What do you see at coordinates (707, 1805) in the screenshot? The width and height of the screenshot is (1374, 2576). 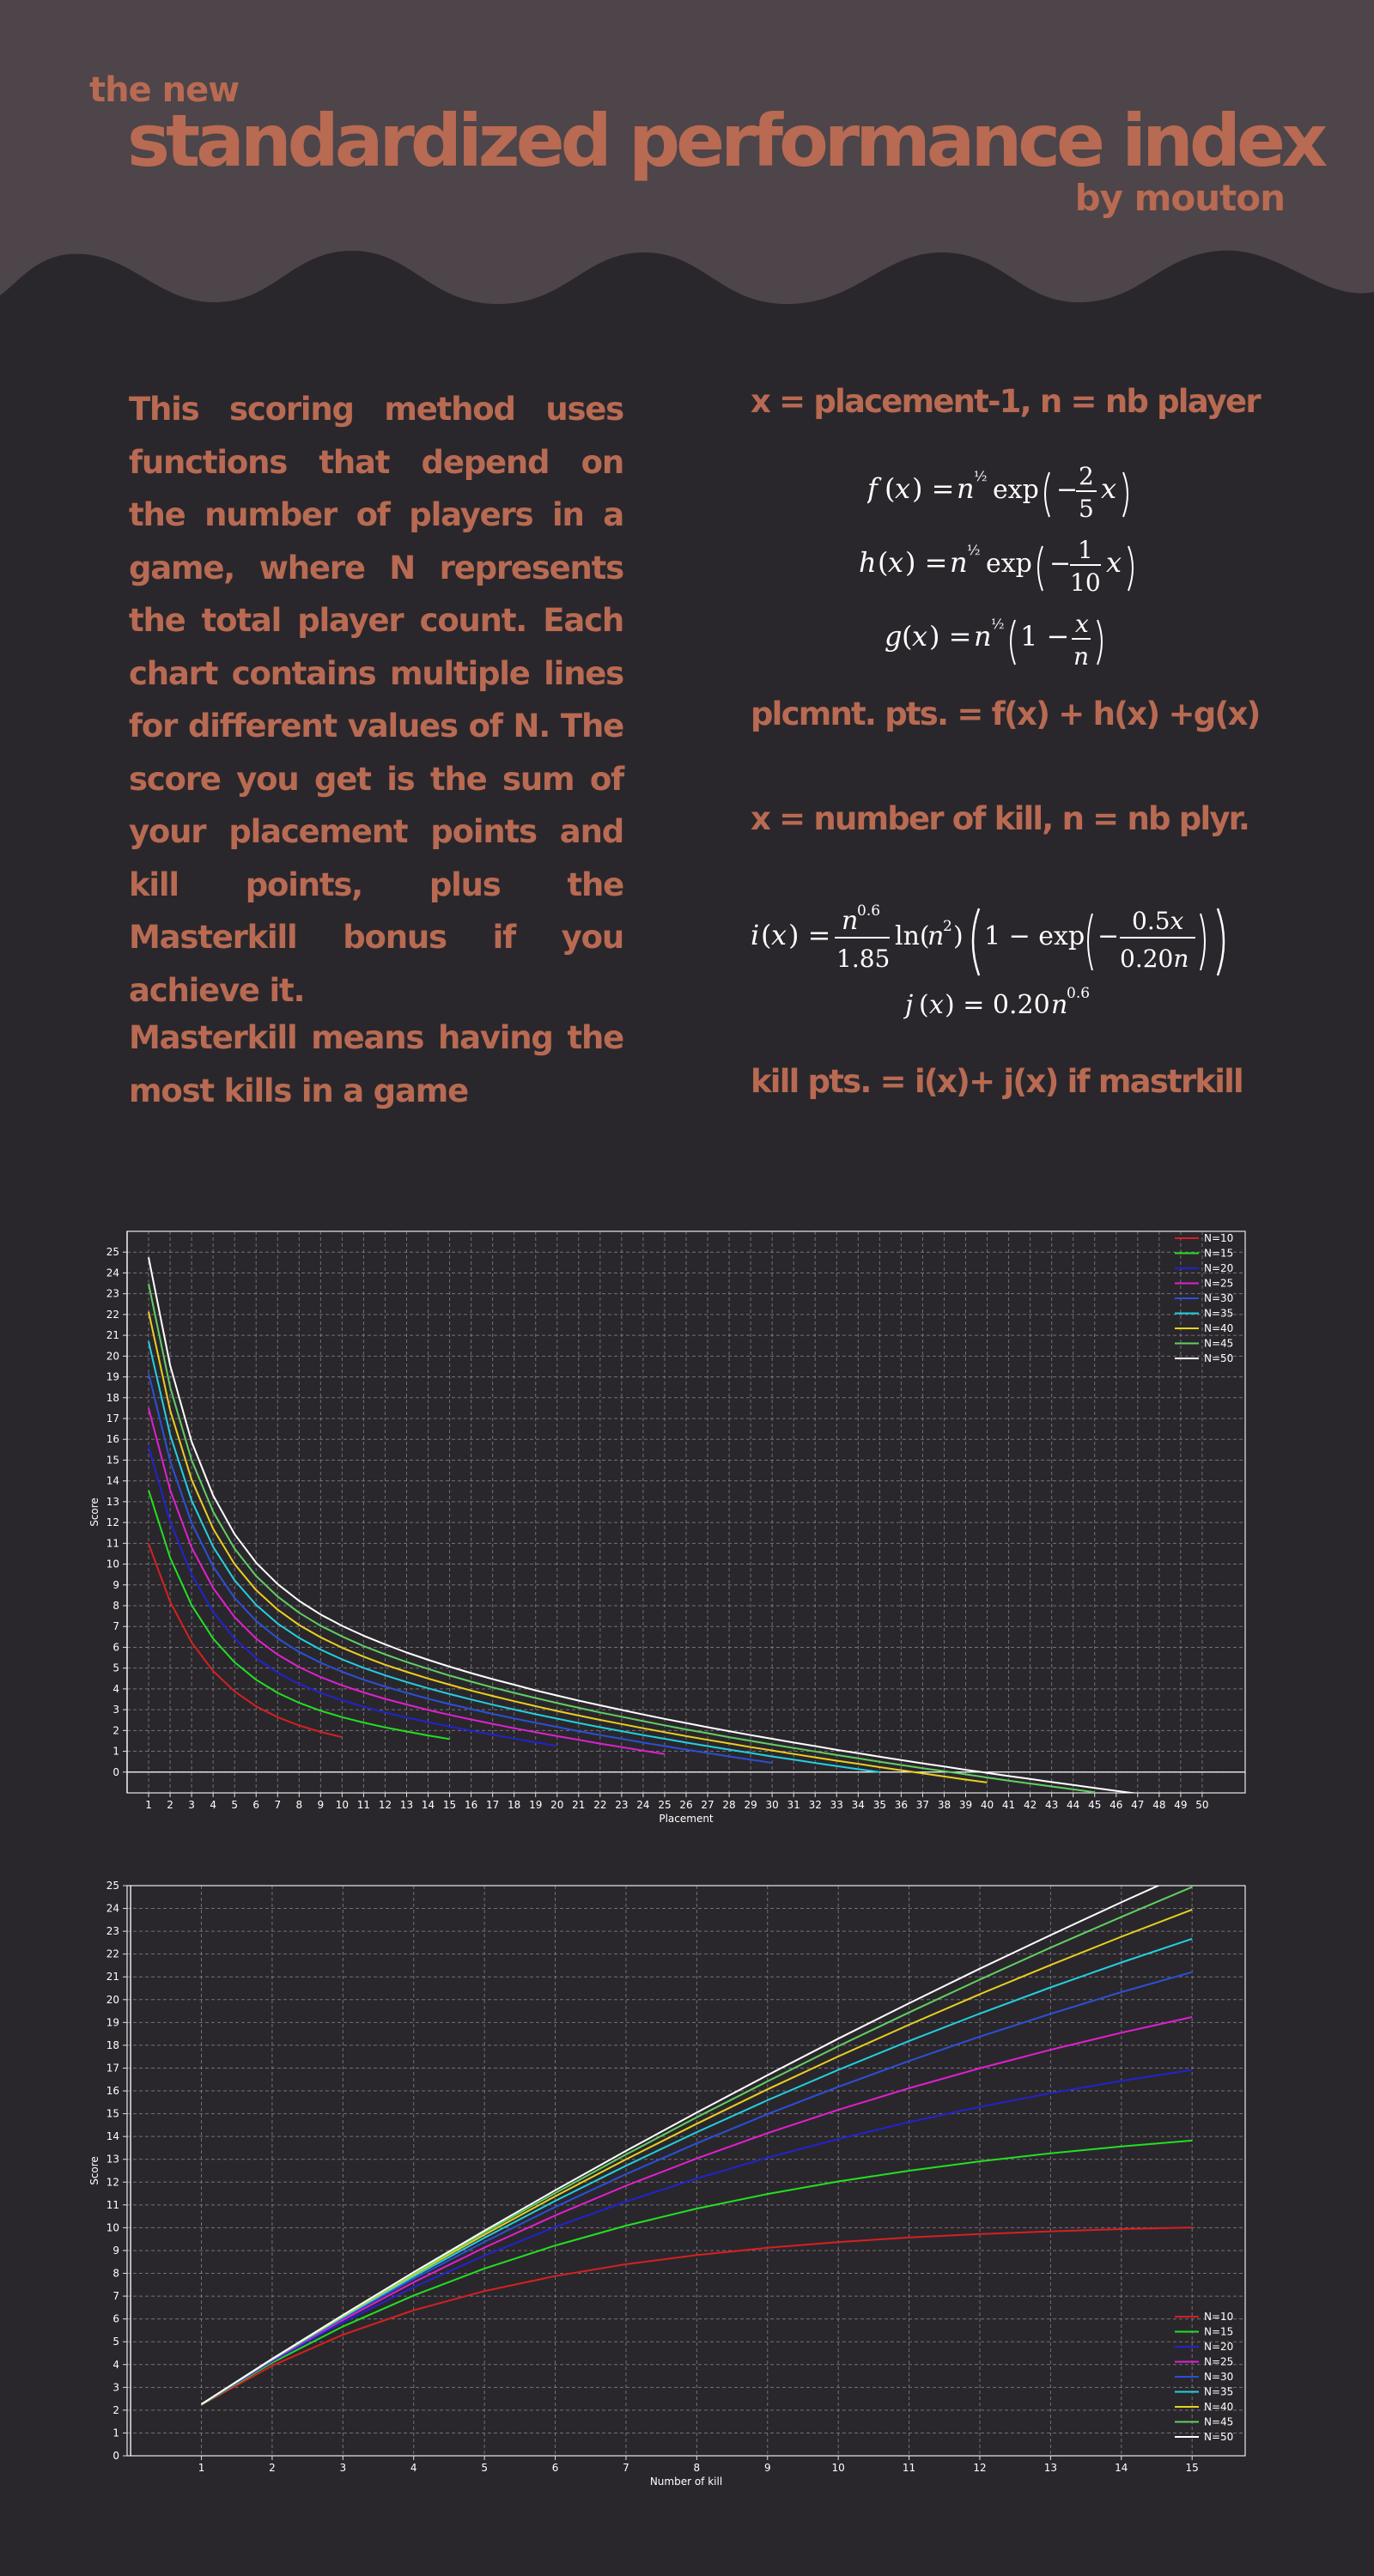 I see `x-tick-label: 27` at bounding box center [707, 1805].